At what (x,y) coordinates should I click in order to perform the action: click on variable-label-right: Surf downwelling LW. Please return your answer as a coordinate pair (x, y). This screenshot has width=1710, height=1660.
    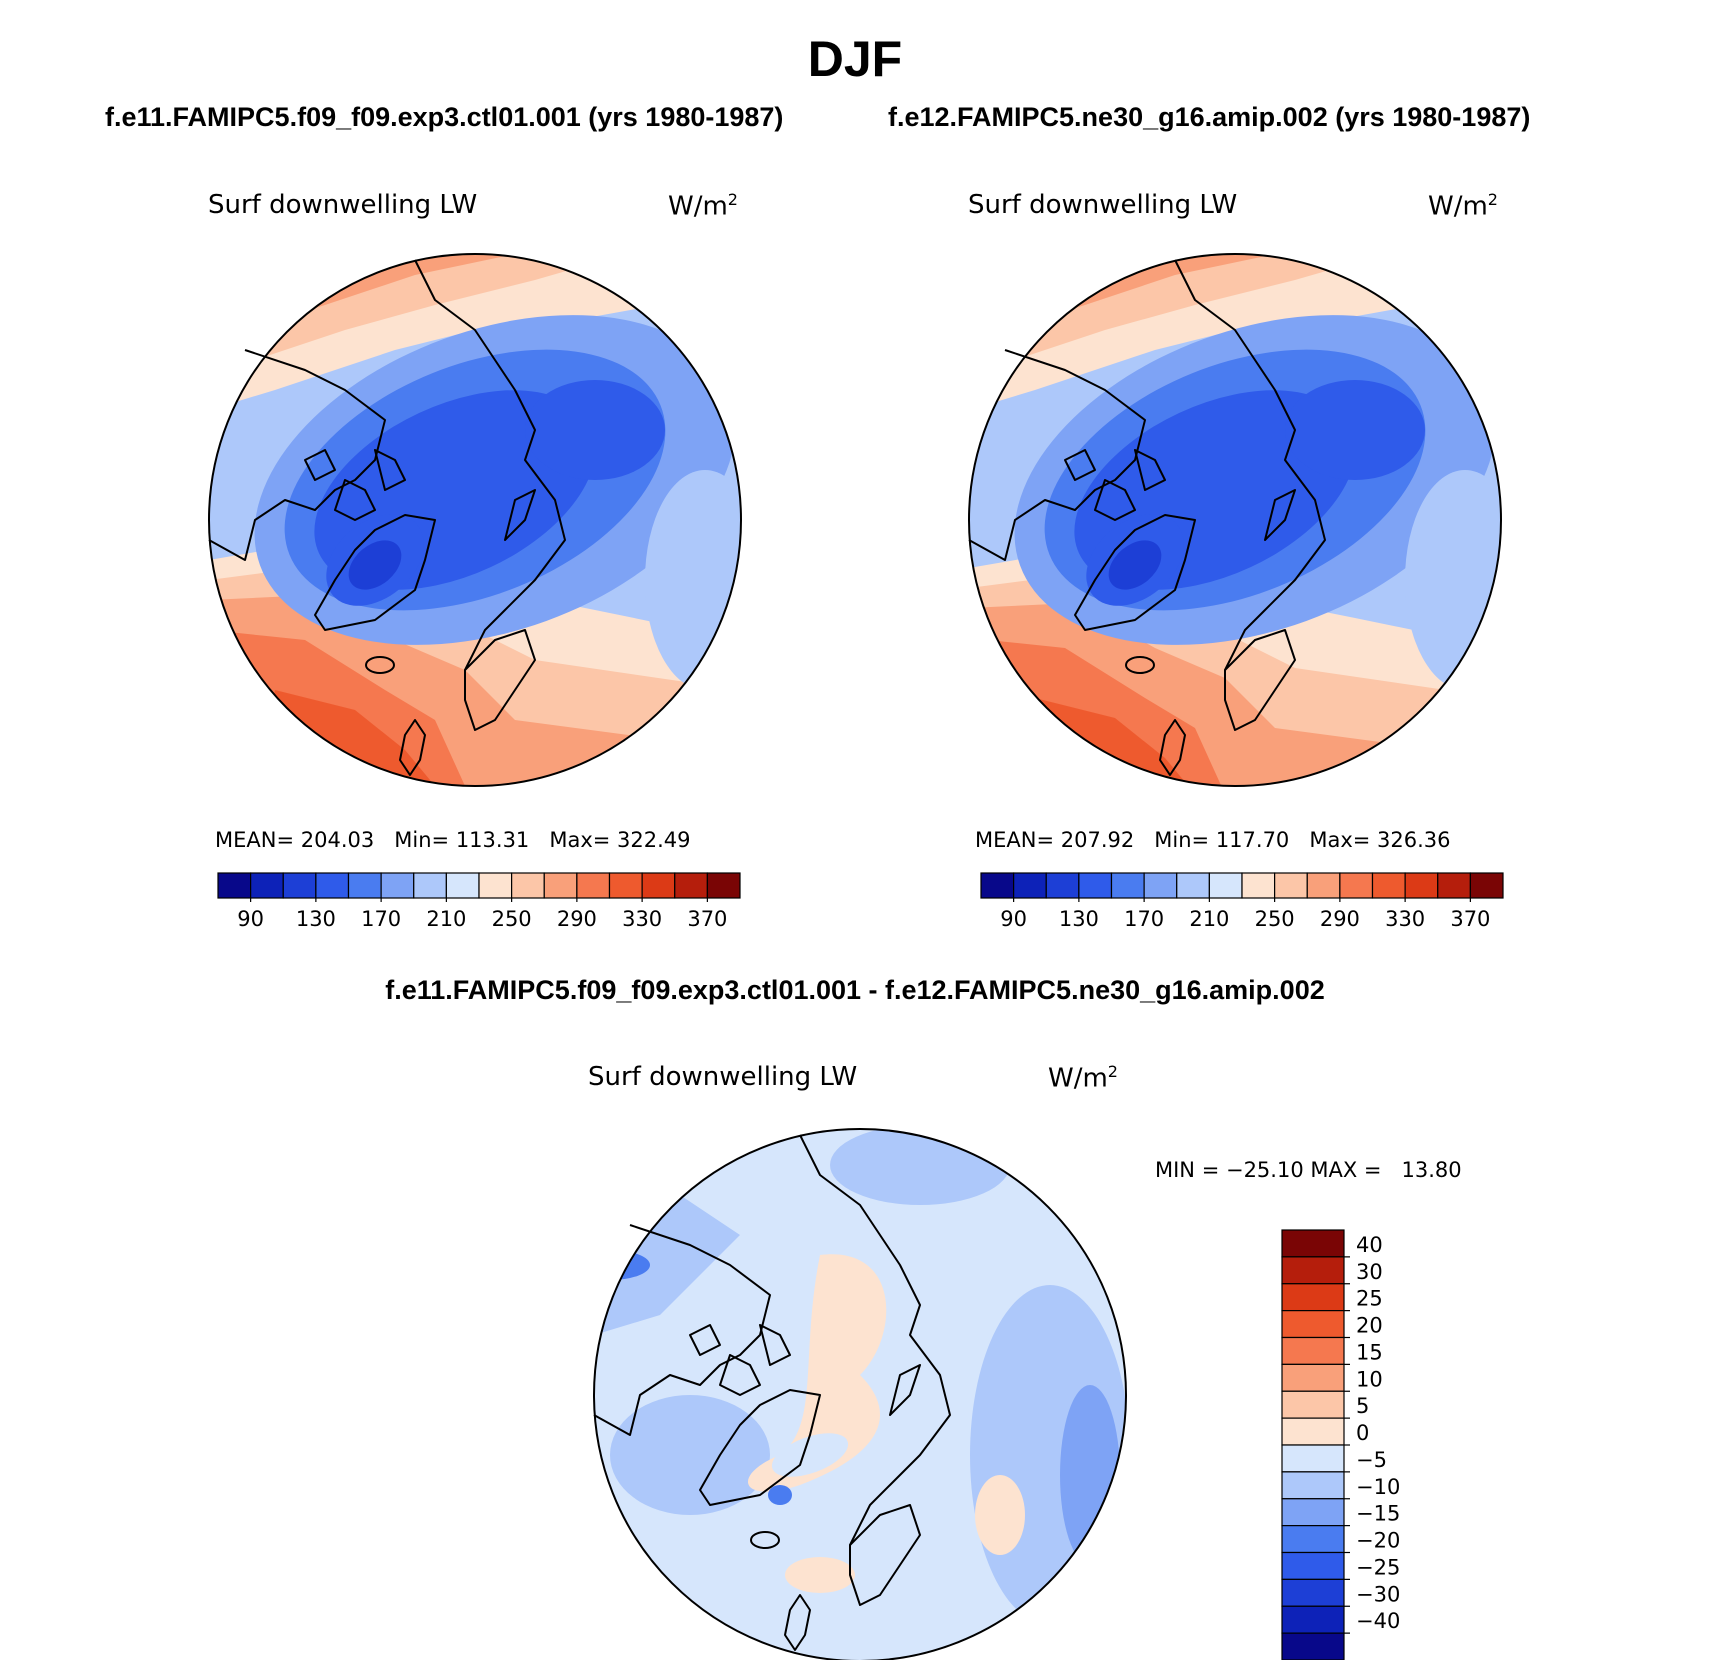
    Looking at the image, I should click on (1103, 205).